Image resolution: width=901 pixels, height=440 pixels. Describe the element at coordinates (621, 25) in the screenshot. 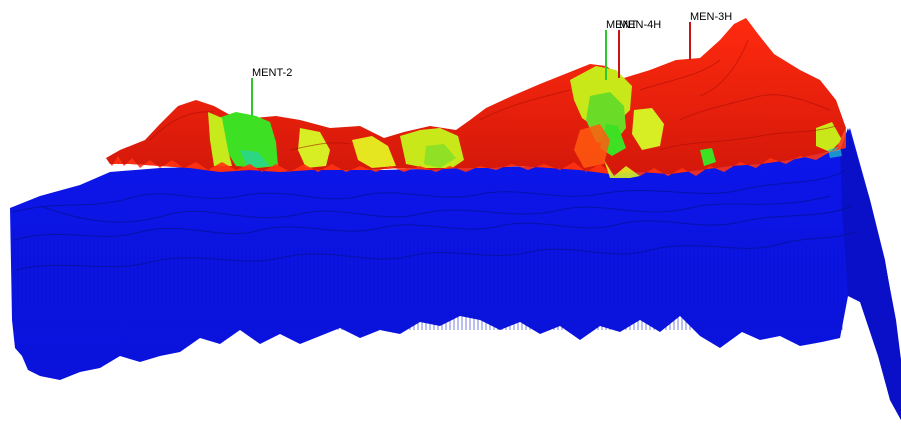

I see `well-label: MENT` at that location.